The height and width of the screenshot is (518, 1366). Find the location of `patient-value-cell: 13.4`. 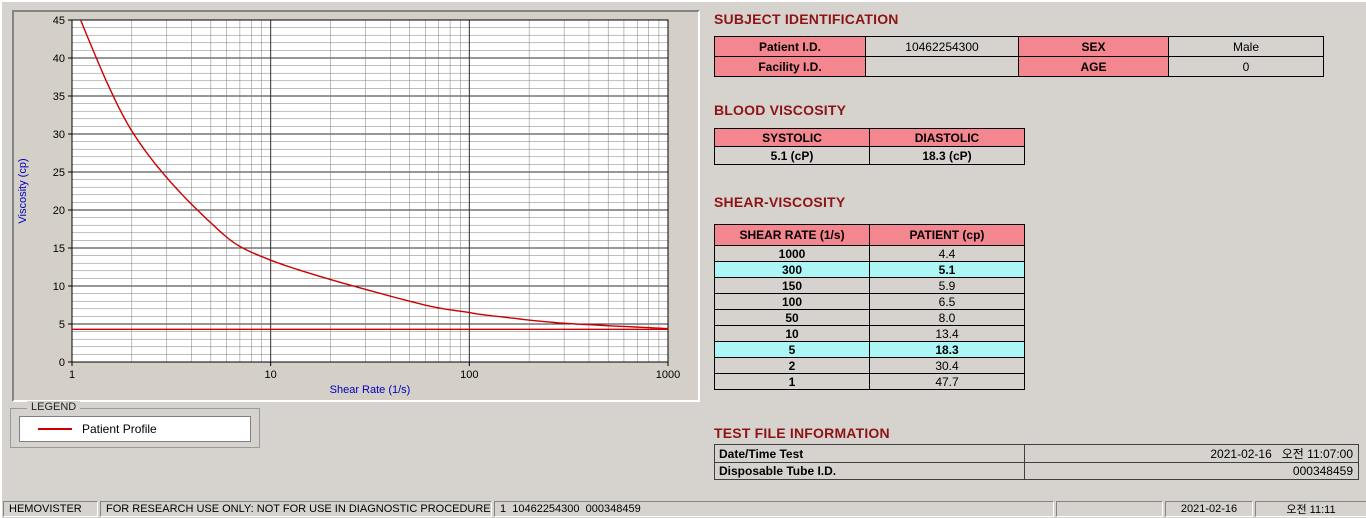

patient-value-cell: 13.4 is located at coordinates (947, 333).